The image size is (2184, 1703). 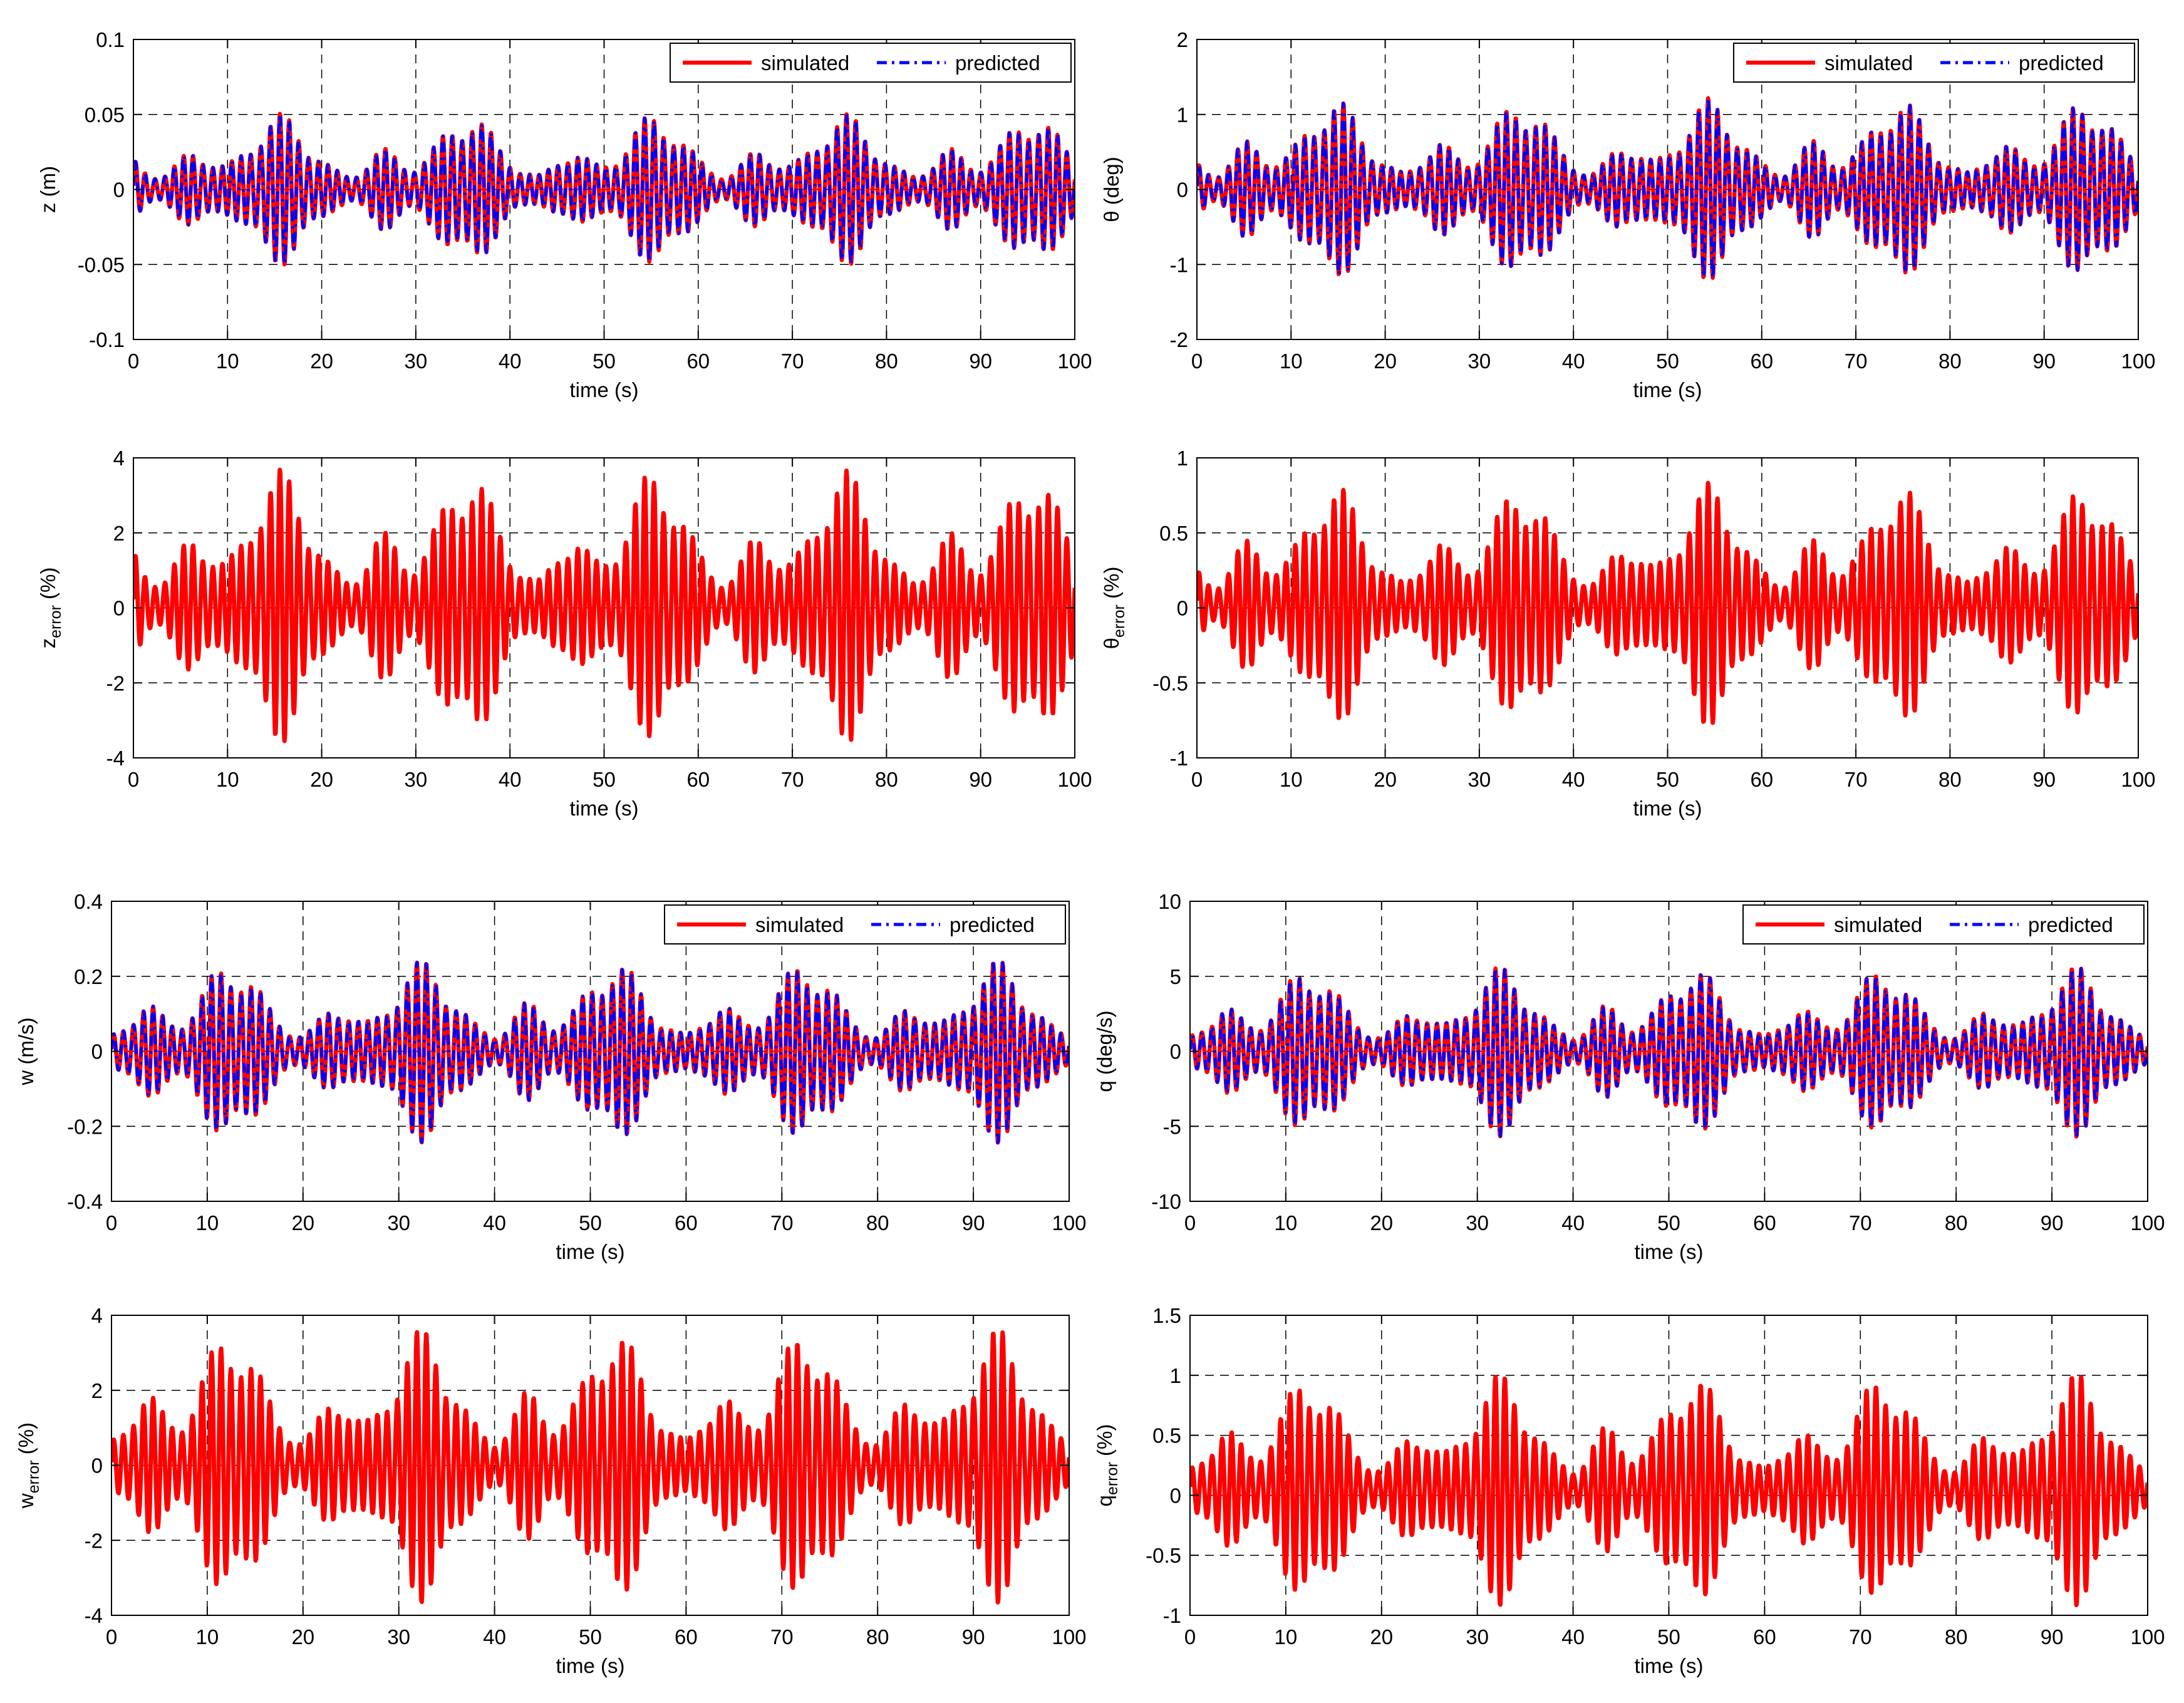 I want to click on xtick-label-theta_error-4: 40, so click(x=1573, y=779).